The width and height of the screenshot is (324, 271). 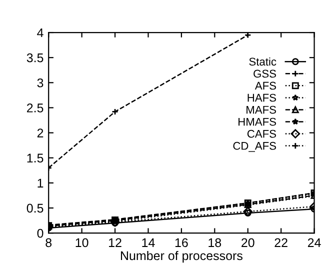 I want to click on x-tick-label: 12, so click(x=115, y=242).